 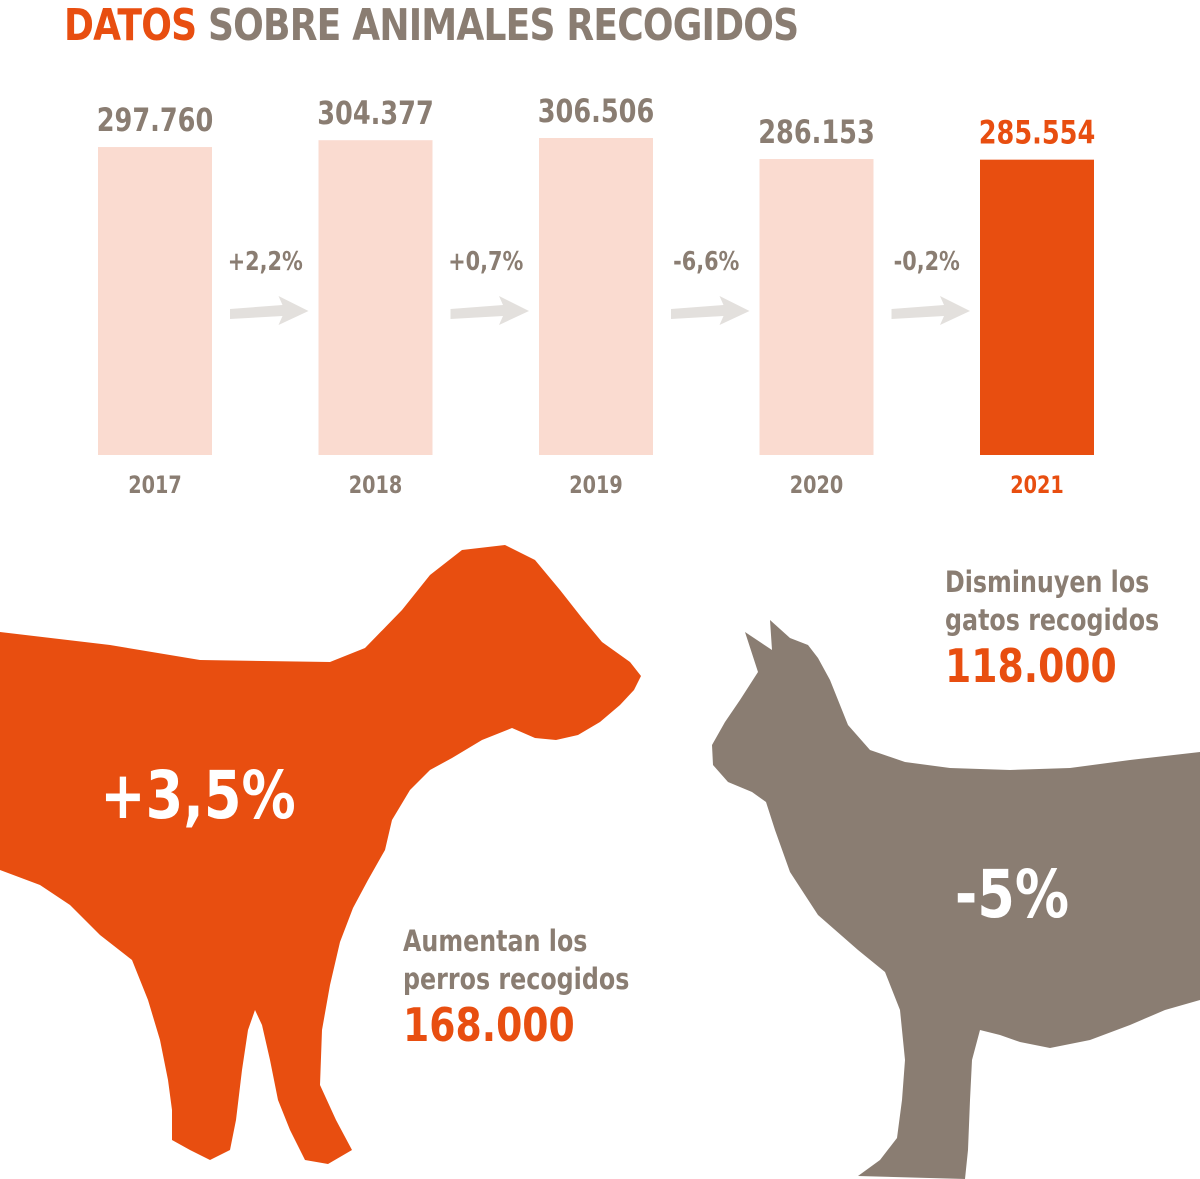 What do you see at coordinates (1037, 307) in the screenshot?
I see `bar-2021` at bounding box center [1037, 307].